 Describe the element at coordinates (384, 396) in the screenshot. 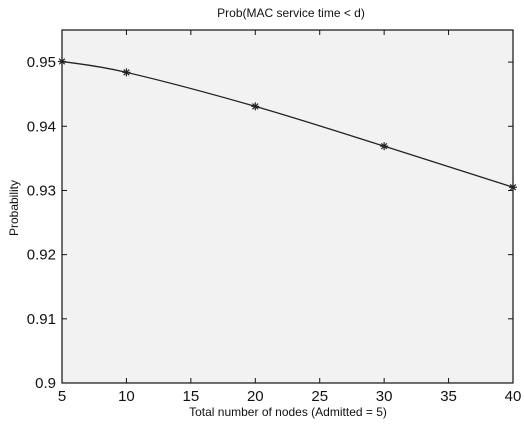

I see `x-tick-label: 30` at that location.